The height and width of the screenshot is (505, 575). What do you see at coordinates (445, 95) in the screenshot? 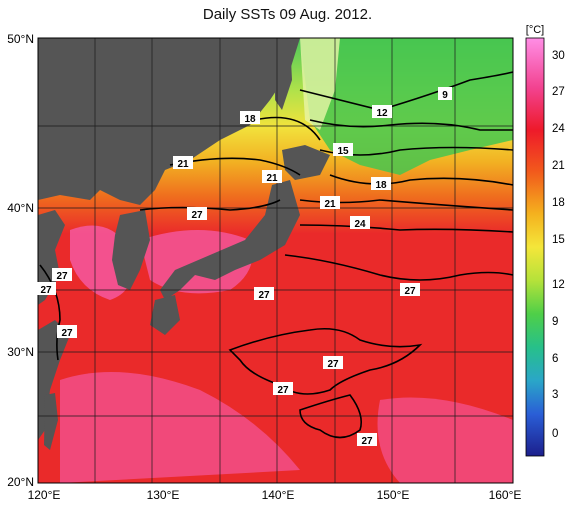
I see `contour-label: 9` at bounding box center [445, 95].